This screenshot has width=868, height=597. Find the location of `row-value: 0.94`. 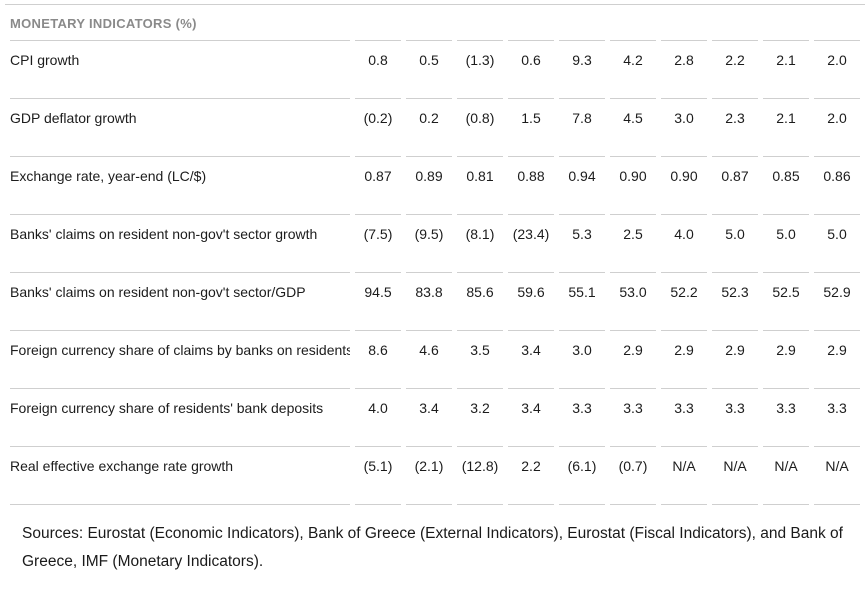

row-value: 0.94 is located at coordinates (582, 186).